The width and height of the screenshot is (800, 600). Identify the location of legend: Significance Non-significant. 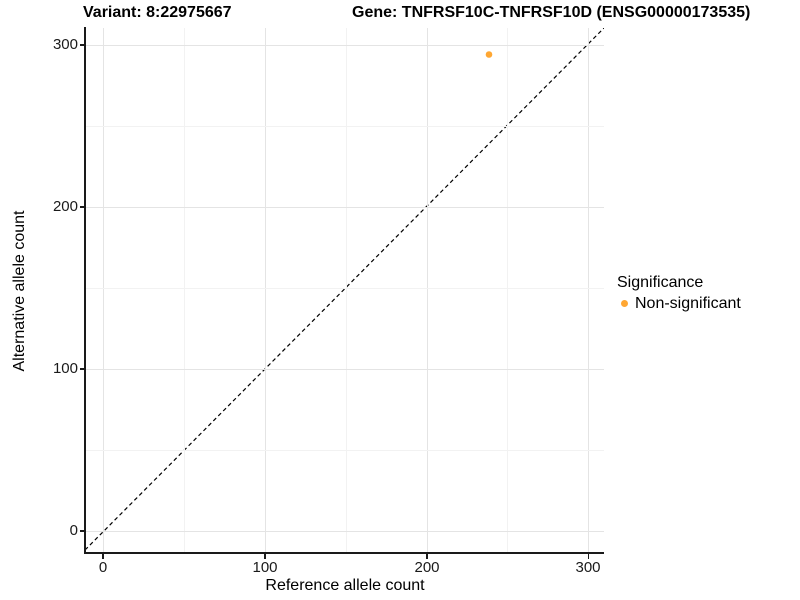
(679, 293).